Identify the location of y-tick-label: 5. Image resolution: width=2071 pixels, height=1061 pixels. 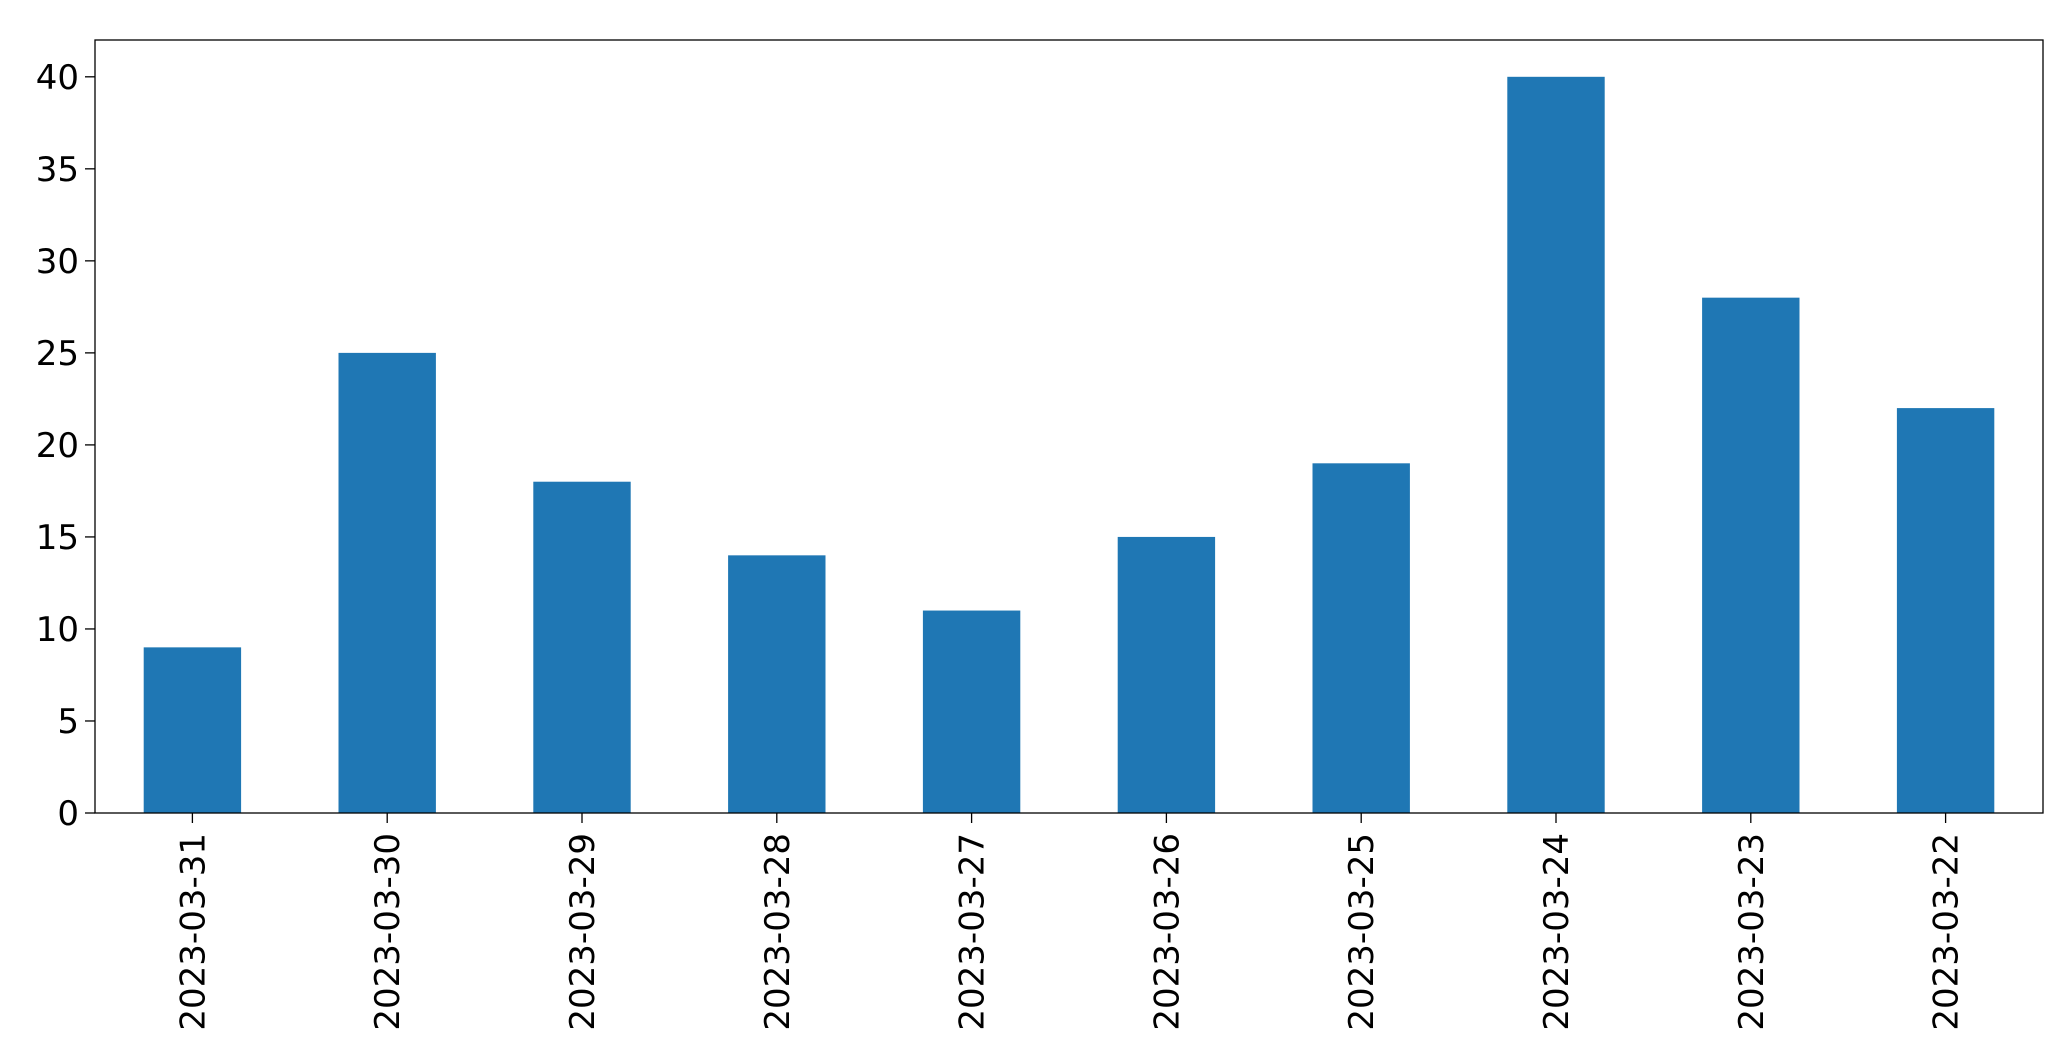
(68, 722).